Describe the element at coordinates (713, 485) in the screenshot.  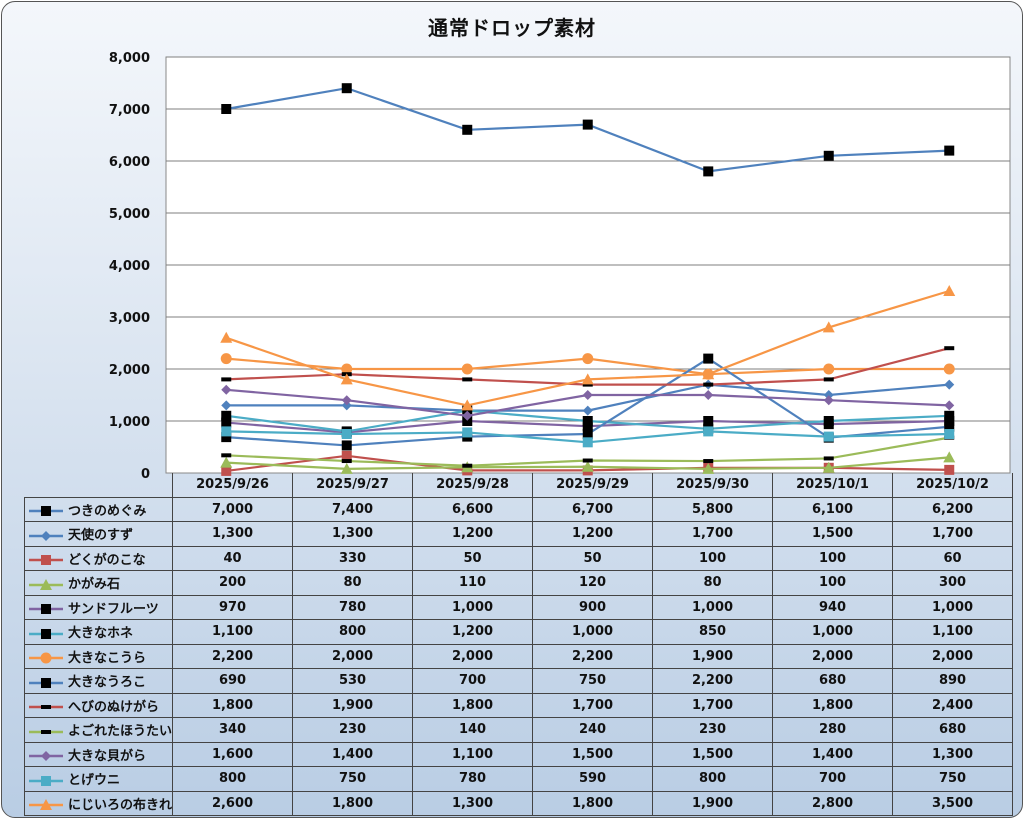
I see `x-tick-label: 2025/9/30` at that location.